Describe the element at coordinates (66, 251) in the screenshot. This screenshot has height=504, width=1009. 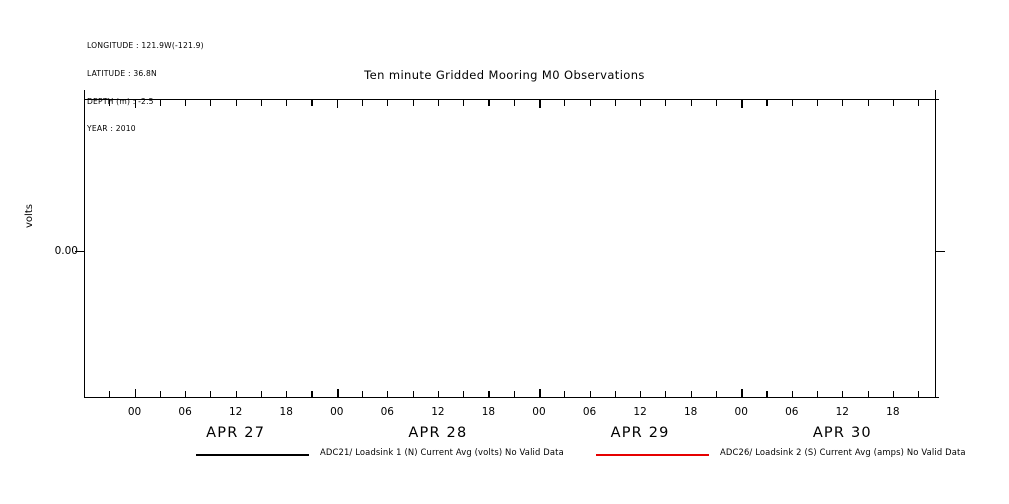
I see `y-axis-tick-label: 0.00` at that location.